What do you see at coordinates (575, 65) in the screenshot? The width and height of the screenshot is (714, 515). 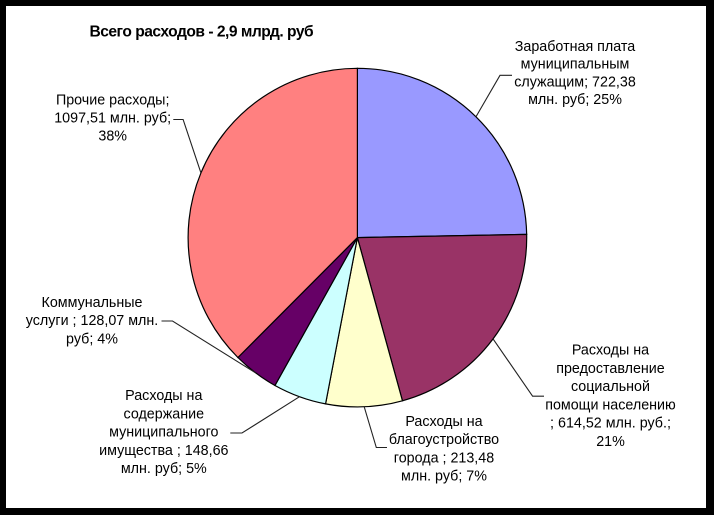 I see `svg-text: муниципальным` at bounding box center [575, 65].